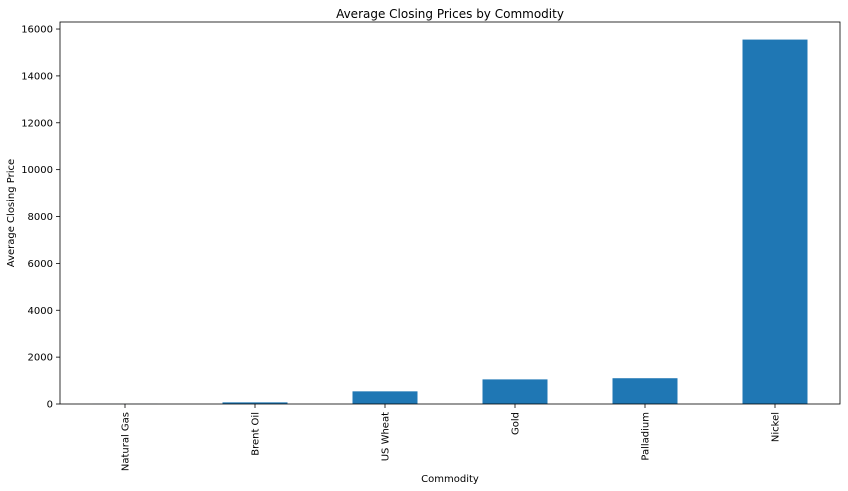 Image resolution: width=848 pixels, height=491 pixels. Describe the element at coordinates (11, 213) in the screenshot. I see `y-axis-label: Average Closing Price` at that location.